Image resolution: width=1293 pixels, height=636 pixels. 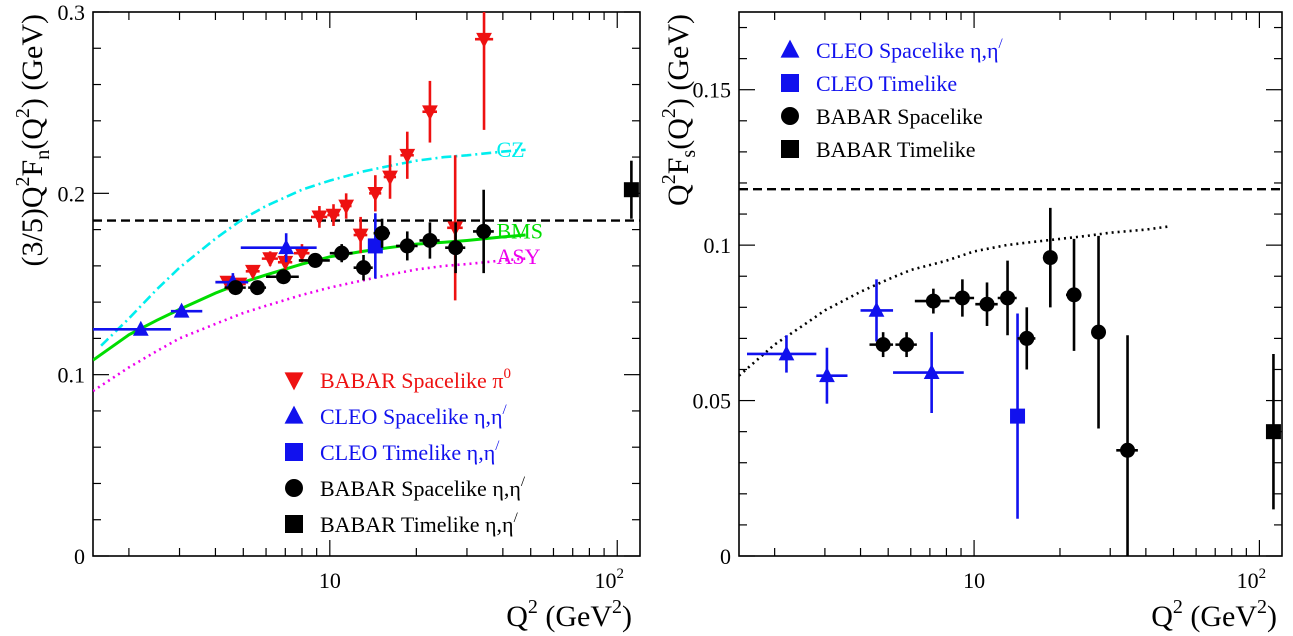 What do you see at coordinates (1003, 381) in the screenshot?
I see `series-babar-spacelike` at bounding box center [1003, 381].